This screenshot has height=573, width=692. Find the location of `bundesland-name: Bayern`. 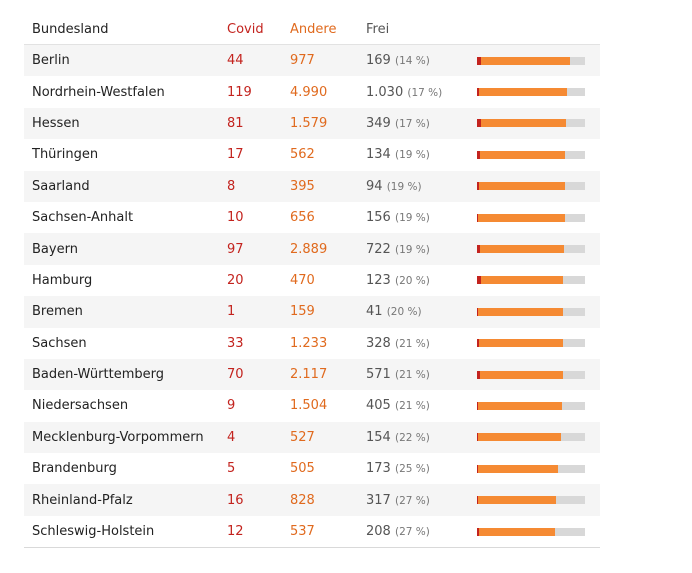

bundesland-name: Bayern is located at coordinates (55, 249).